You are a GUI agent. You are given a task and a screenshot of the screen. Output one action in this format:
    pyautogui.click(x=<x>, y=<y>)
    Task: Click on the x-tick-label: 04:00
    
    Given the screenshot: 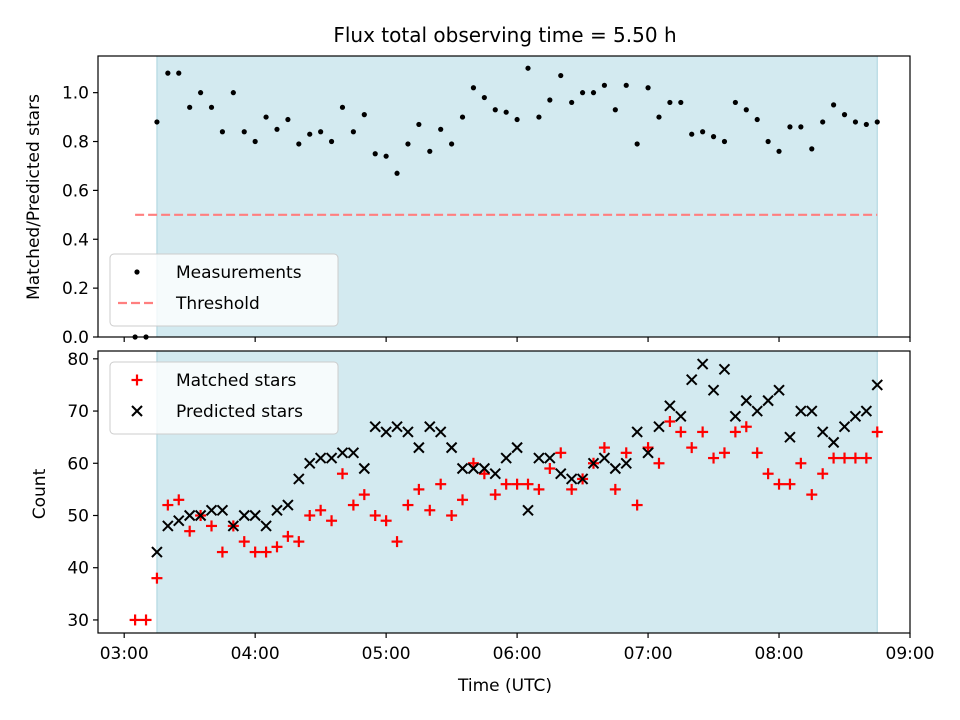 What is the action you would take?
    pyautogui.click(x=255, y=654)
    